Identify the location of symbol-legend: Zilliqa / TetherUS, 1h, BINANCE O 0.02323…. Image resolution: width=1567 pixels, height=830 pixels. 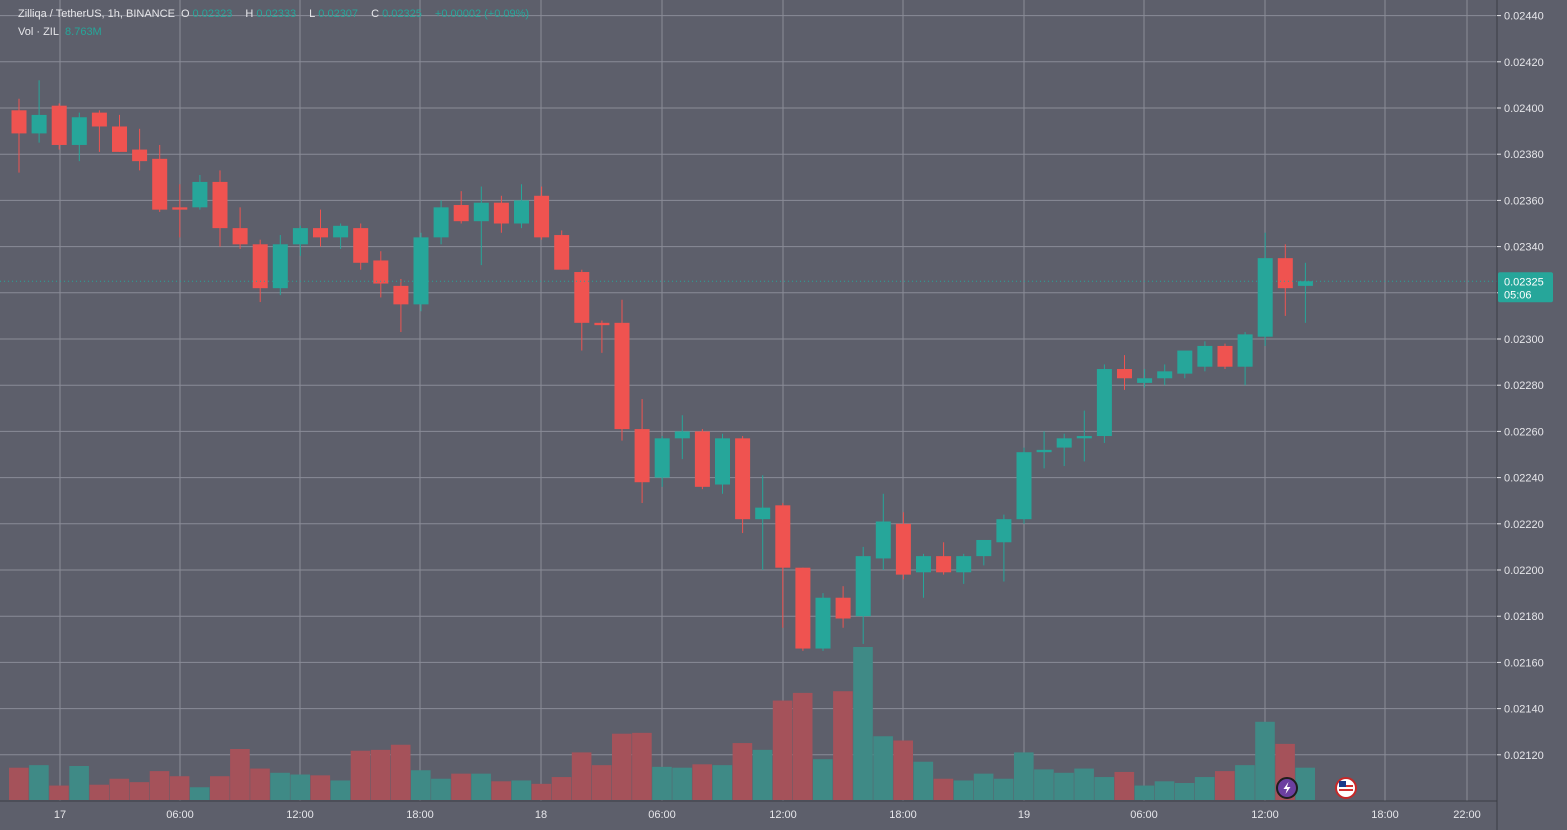
(278, 14).